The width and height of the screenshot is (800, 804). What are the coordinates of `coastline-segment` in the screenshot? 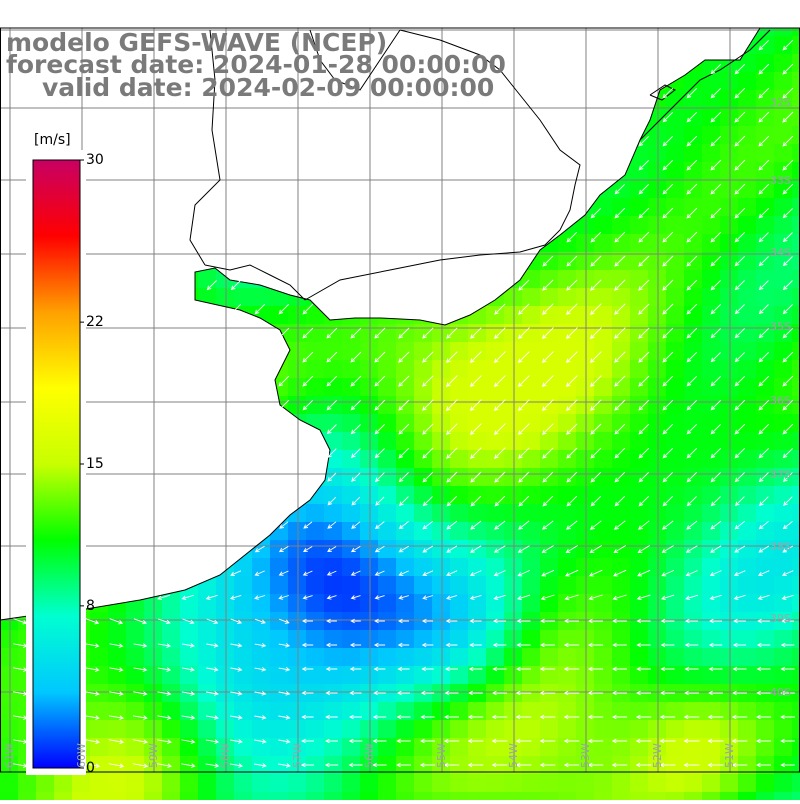 It's located at (205, 147).